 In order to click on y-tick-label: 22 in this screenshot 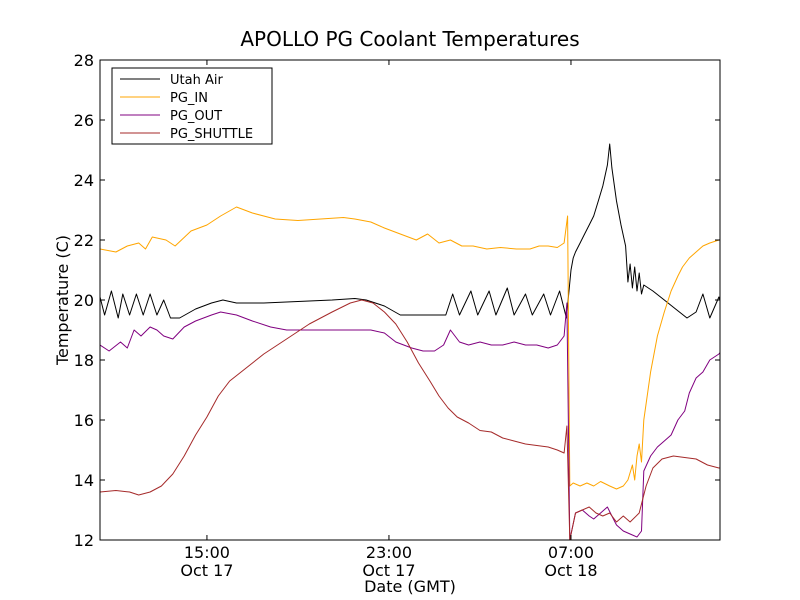, I will do `click(84, 240)`.